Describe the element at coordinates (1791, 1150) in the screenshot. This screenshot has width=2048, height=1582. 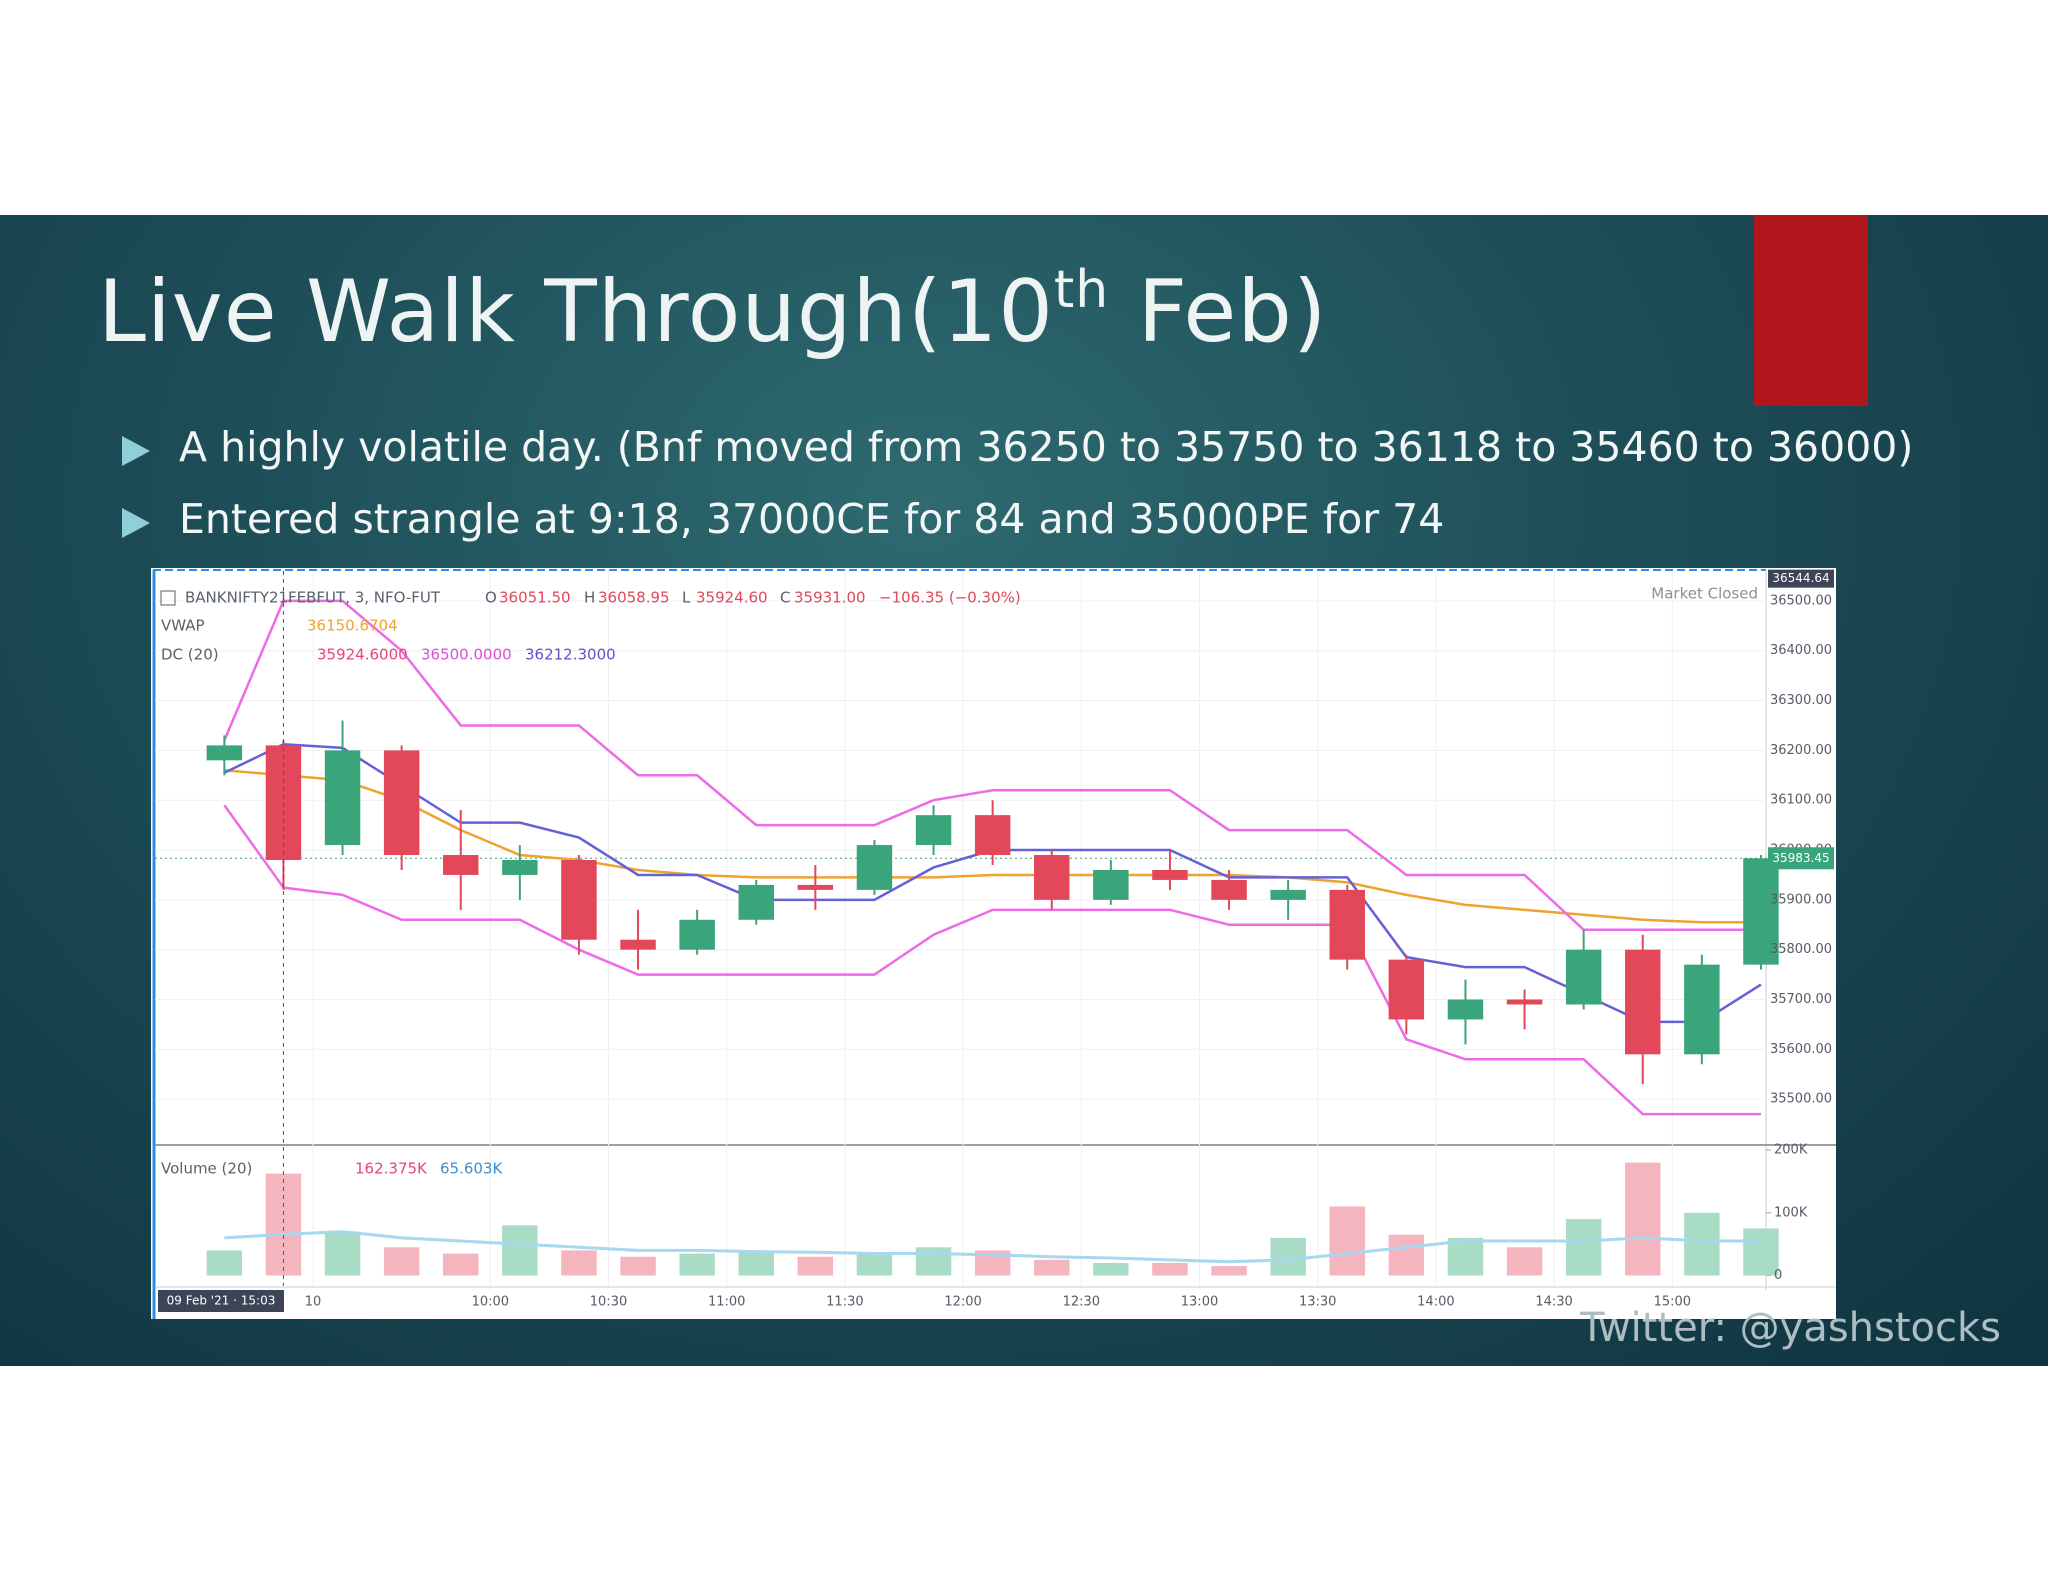
I see `volume-tick-label: 200K` at that location.